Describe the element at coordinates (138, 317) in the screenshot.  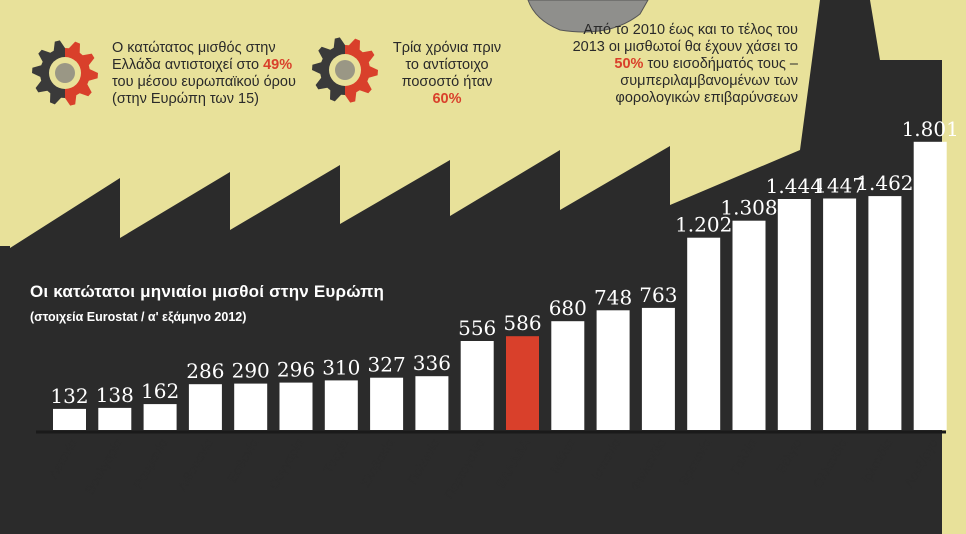
I see `chart-subtitle: (στοιχεία Eurostat / α' εξάμηνο 2012)` at that location.